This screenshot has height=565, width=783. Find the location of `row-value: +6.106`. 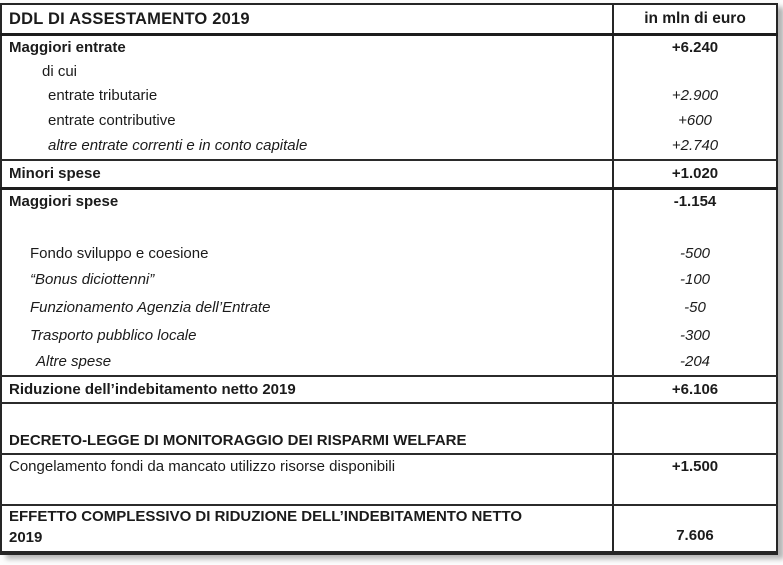

row-value: +6.106 is located at coordinates (694, 389).